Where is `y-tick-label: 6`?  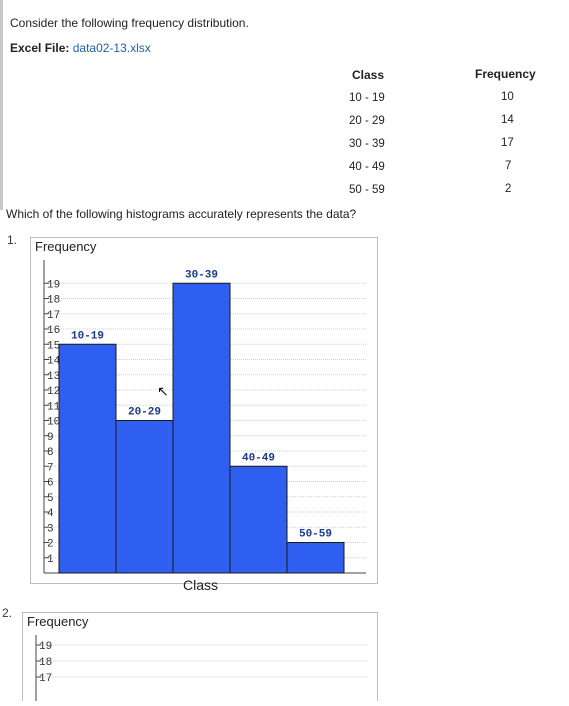 y-tick-label: 6 is located at coordinates (50, 484).